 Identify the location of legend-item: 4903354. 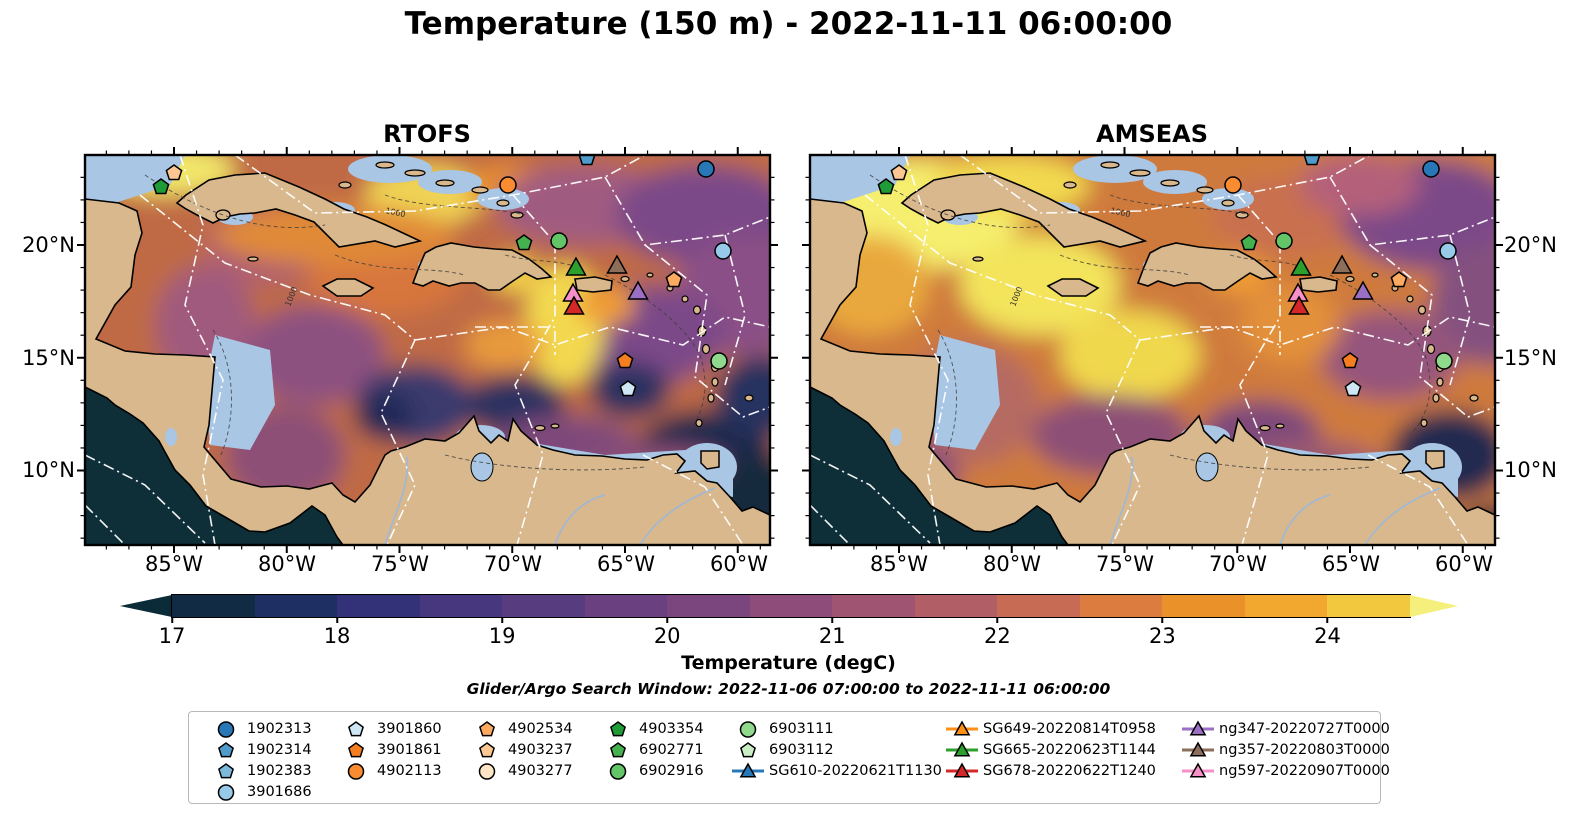
(652, 728).